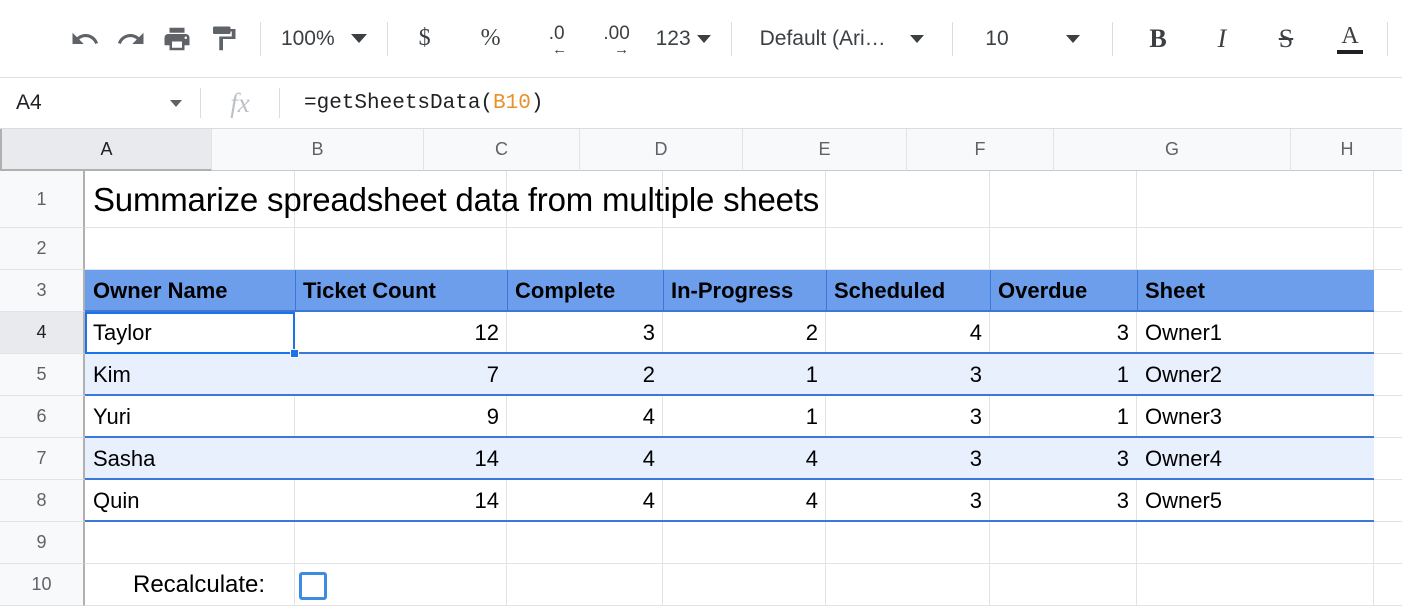  What do you see at coordinates (1, 150) in the screenshot?
I see `select-all-corner` at bounding box center [1, 150].